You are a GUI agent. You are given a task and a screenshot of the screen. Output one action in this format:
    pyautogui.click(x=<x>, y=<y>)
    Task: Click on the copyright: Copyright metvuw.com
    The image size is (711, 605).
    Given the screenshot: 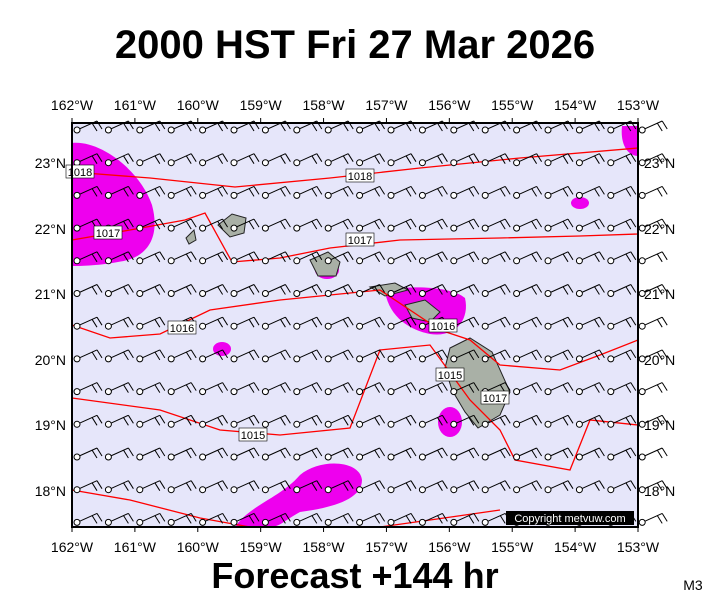 What is the action you would take?
    pyautogui.click(x=569, y=519)
    